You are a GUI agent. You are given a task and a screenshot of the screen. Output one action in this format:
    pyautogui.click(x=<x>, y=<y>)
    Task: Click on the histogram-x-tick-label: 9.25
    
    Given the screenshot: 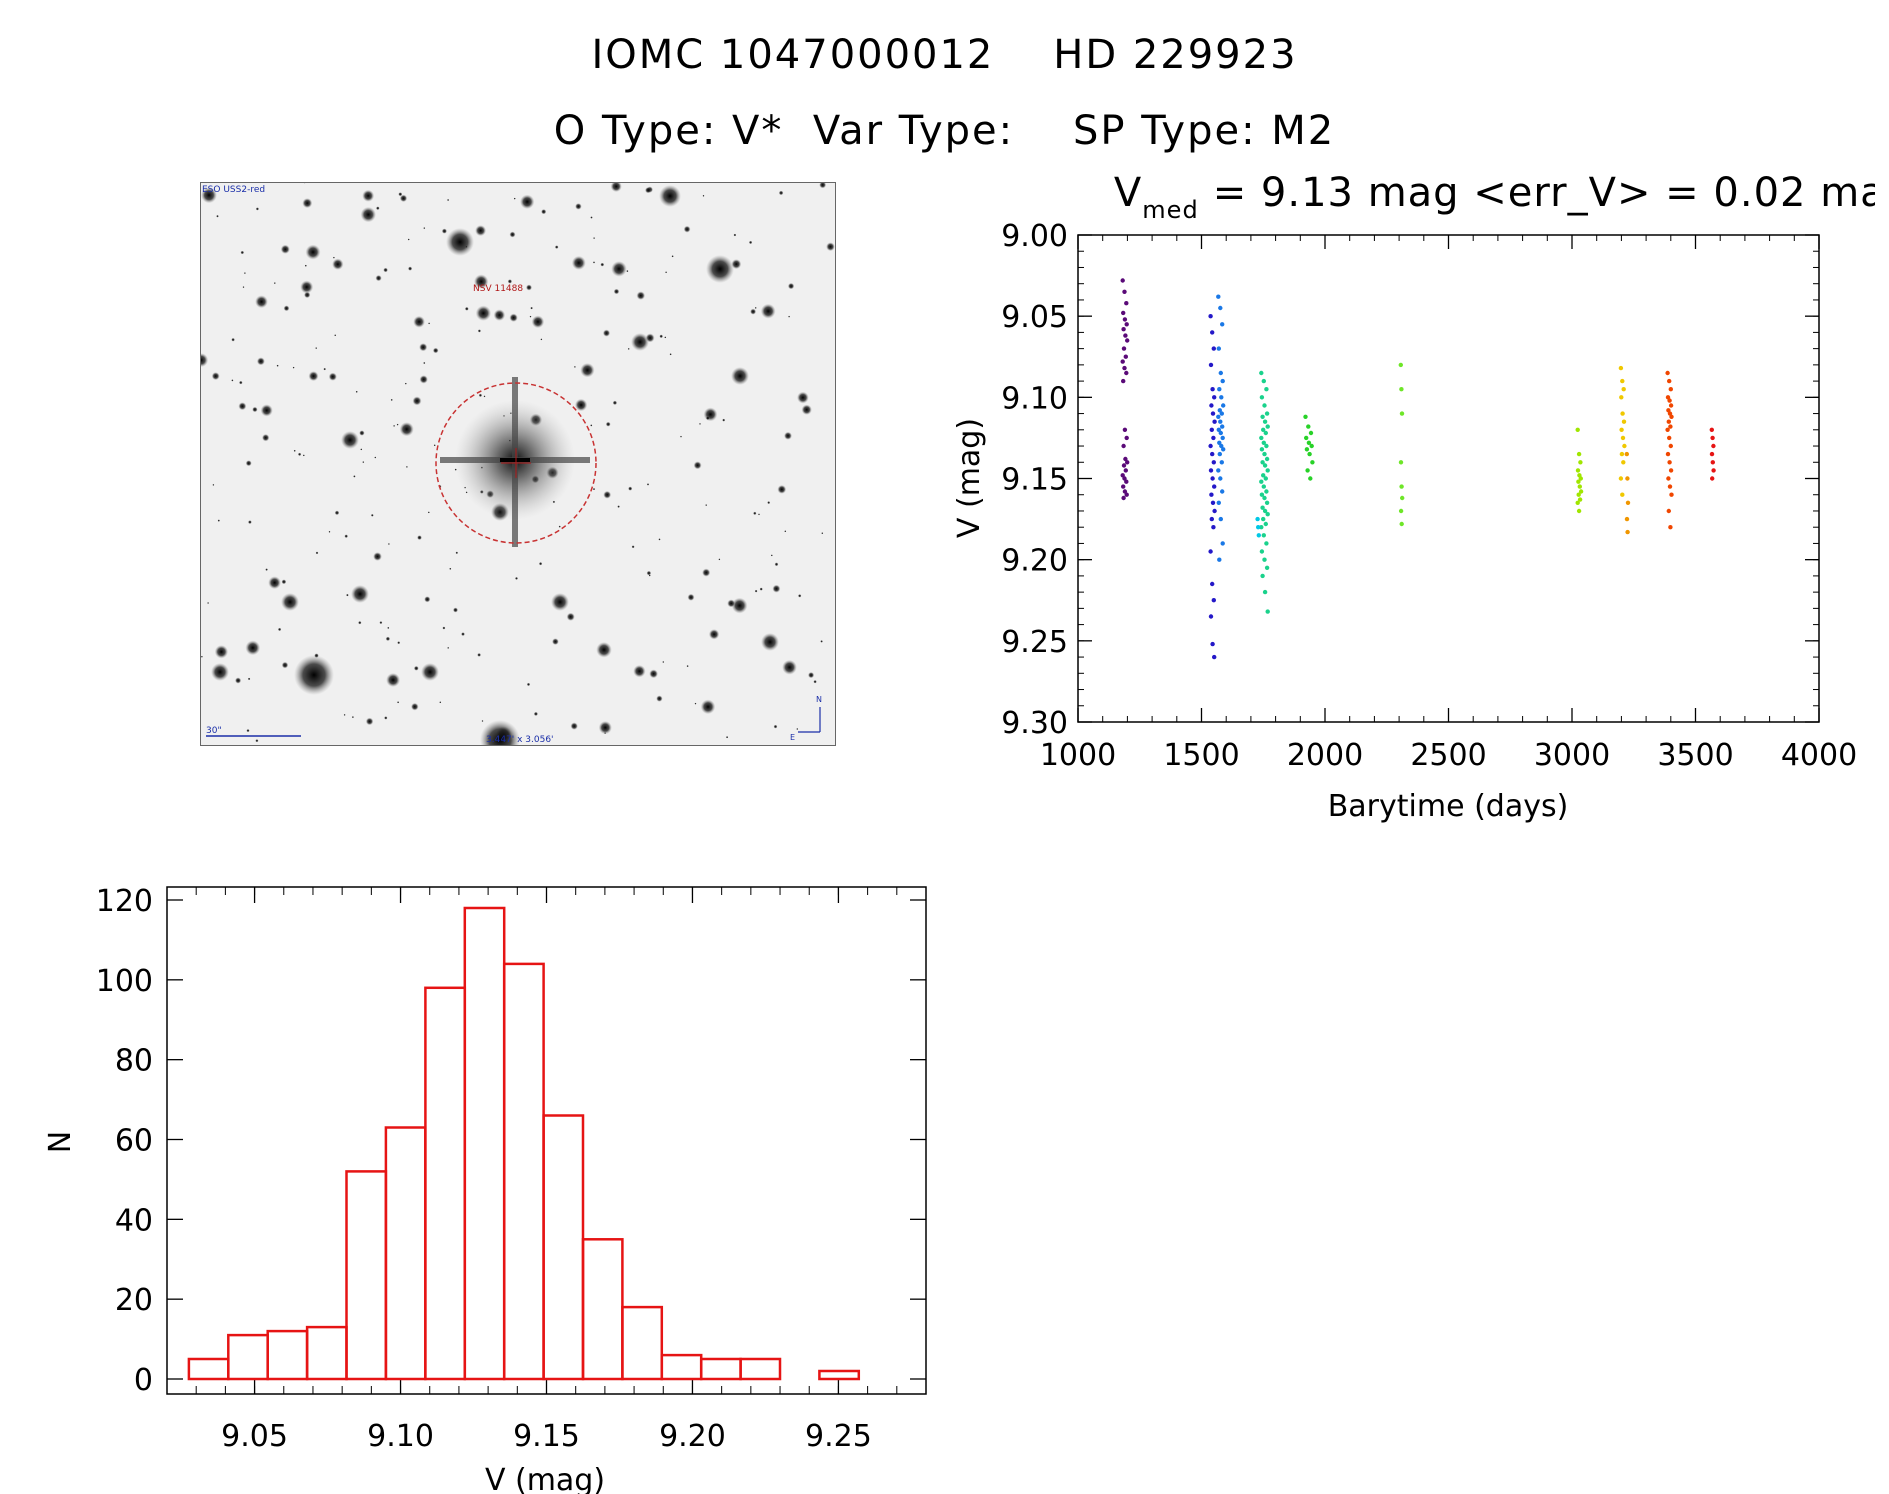 What is the action you would take?
    pyautogui.click(x=838, y=1436)
    